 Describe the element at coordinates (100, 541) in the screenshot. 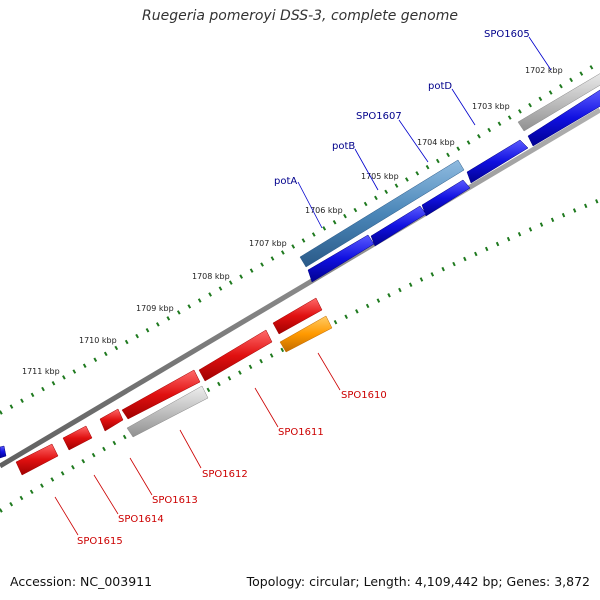

I see `gene-label-spo1615: SPO1615` at that location.